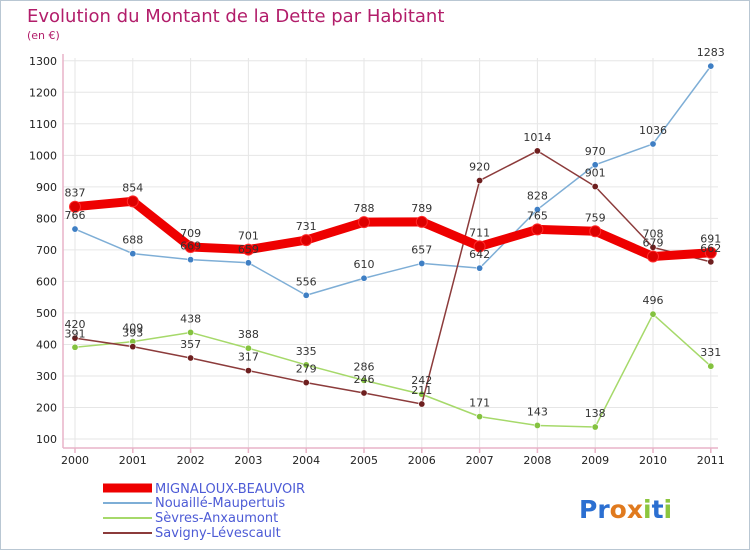  What do you see at coordinates (364, 379) in the screenshot?
I see `series-3-label-2005: 246` at bounding box center [364, 379].